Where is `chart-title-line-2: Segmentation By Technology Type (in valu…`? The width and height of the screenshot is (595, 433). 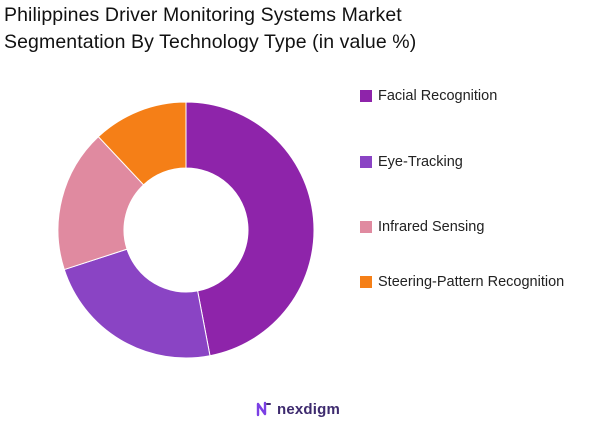 chart-title-line-2: Segmentation By Technology Type (in valu… is located at coordinates (210, 42).